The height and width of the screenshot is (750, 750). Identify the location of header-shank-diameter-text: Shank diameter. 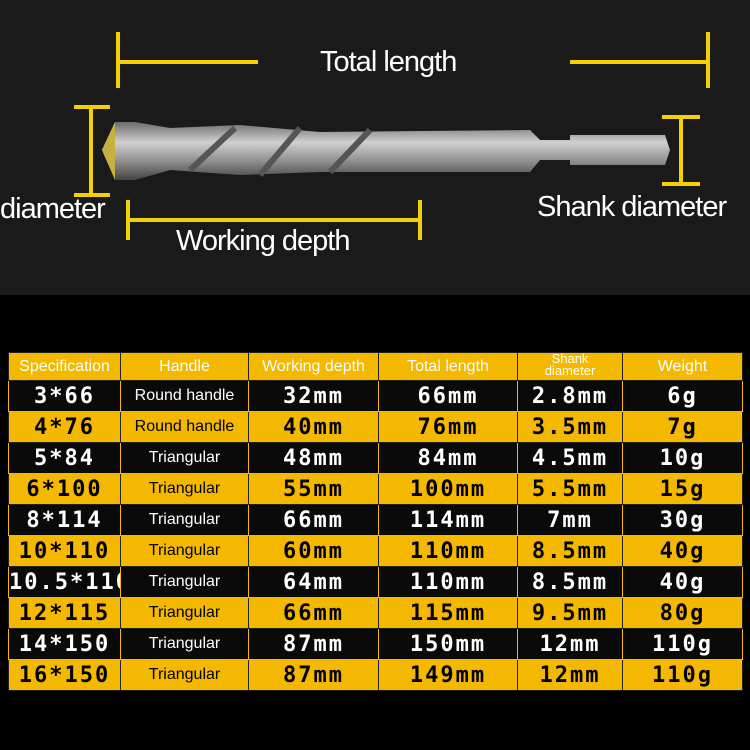
(570, 365).